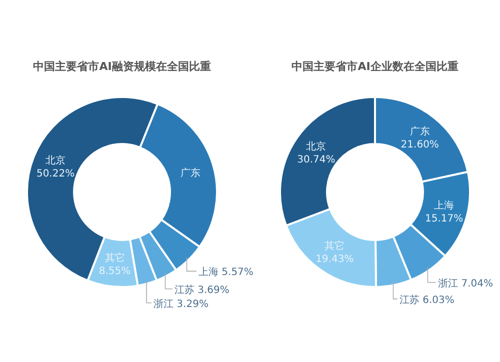  What do you see at coordinates (214, 290) in the screenshot?
I see `data-label: 3.69%` at bounding box center [214, 290].